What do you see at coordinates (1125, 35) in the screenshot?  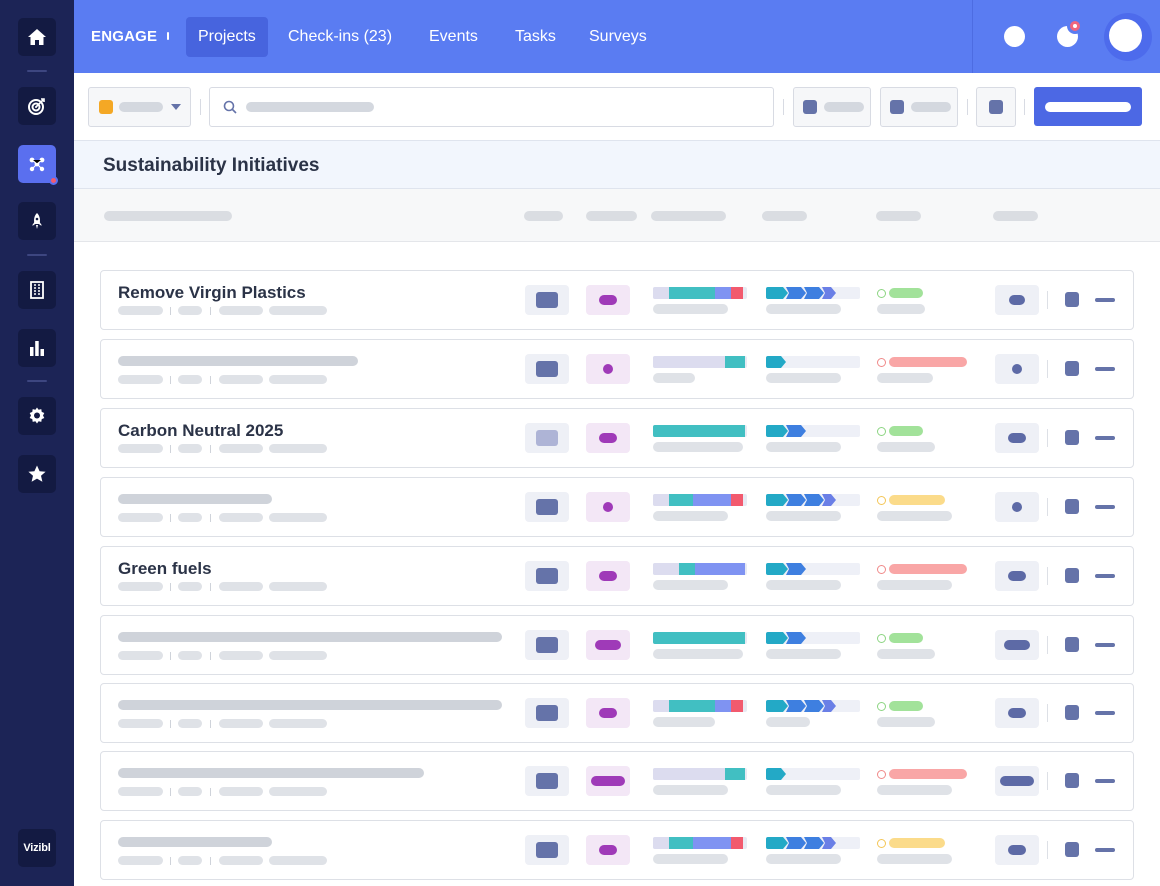 I see `avatar` at bounding box center [1125, 35].